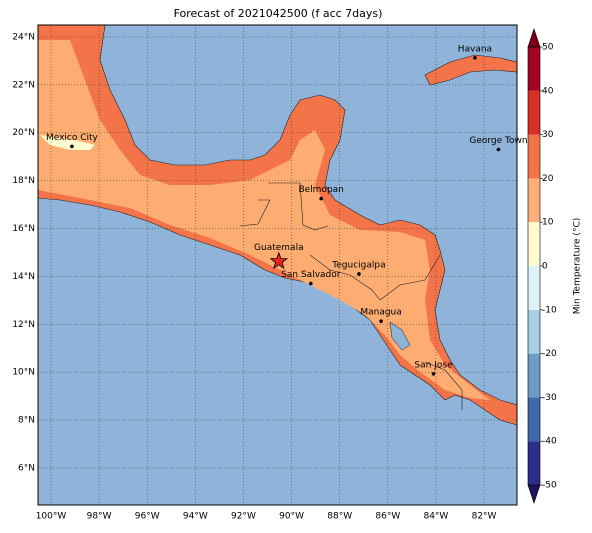  Describe the element at coordinates (387, 517) in the screenshot. I see `x-tick-label: 86°W` at that location.